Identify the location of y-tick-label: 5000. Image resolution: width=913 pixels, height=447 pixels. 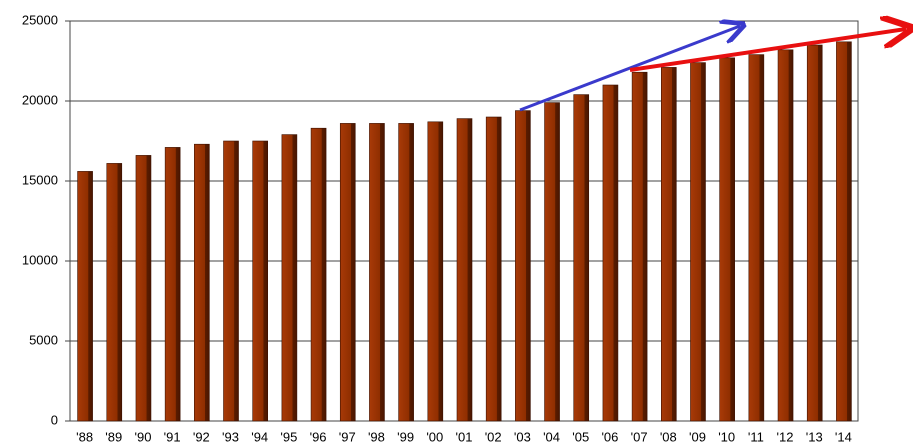
(43, 339).